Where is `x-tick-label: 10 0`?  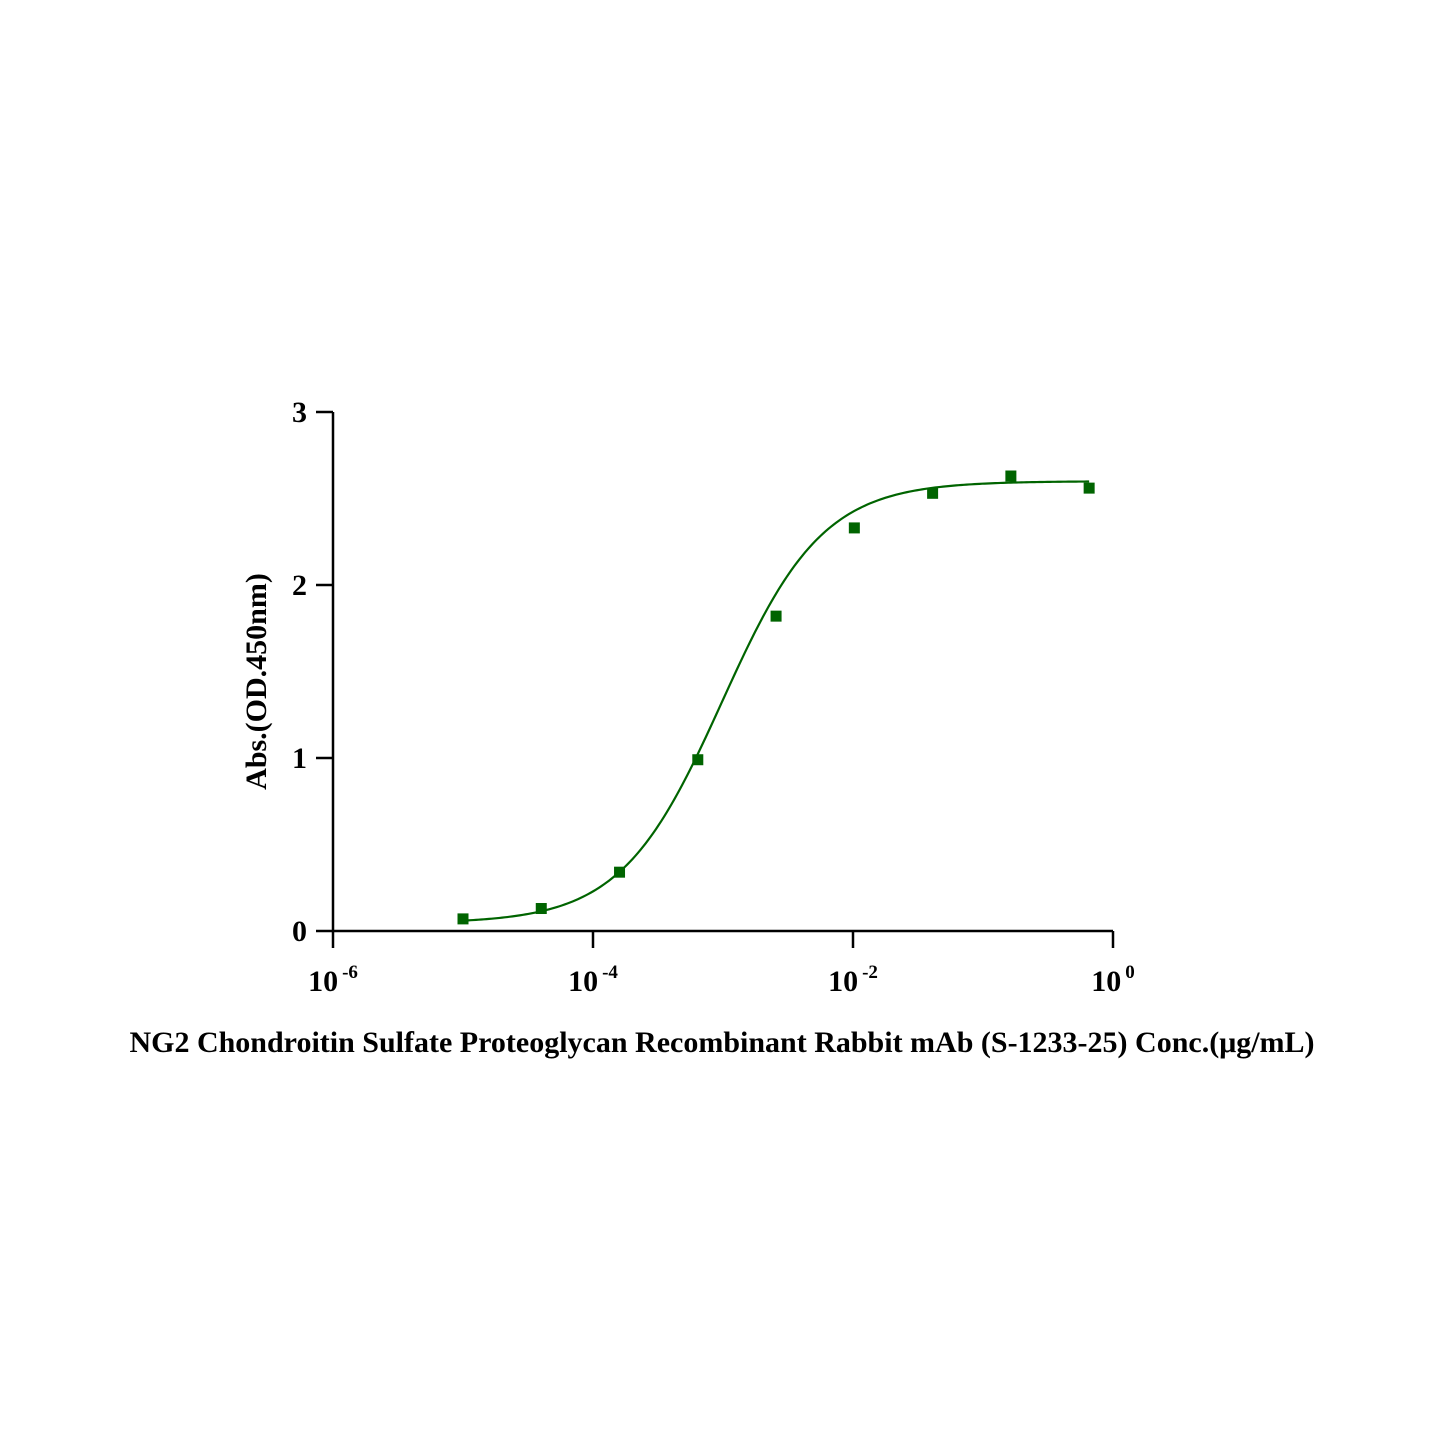
x-tick-label: 10 0 is located at coordinates (1113, 980).